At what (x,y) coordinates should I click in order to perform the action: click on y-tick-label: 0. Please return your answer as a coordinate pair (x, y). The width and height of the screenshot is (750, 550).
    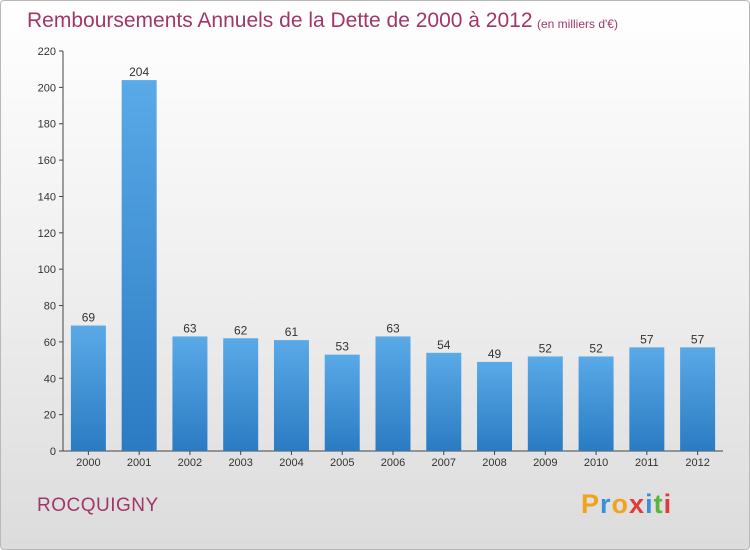
    Looking at the image, I should click on (53, 452).